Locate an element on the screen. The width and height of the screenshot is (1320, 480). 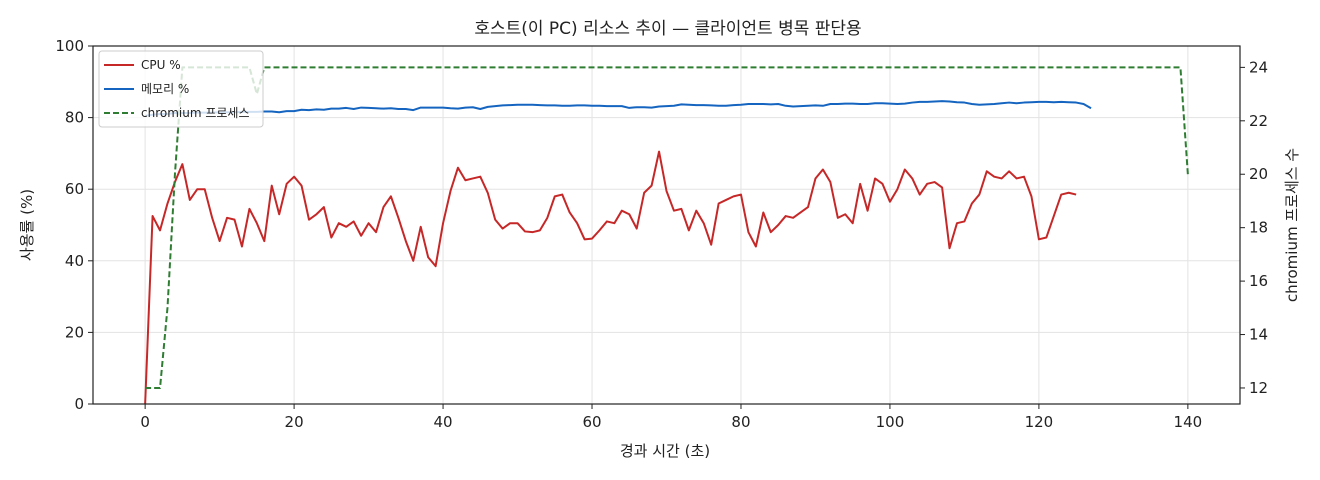
y2-tick-label: 14 is located at coordinates (1258, 335).